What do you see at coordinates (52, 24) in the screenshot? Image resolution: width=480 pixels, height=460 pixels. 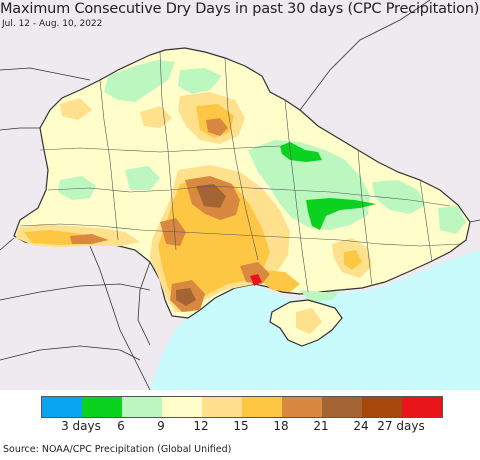 I see `date-range: Jul. 12 - Aug. 10, 2022` at bounding box center [52, 24].